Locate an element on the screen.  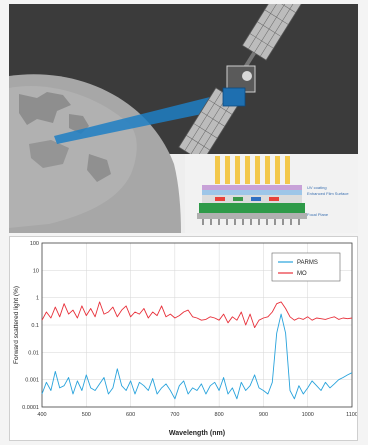
legend-label-mo: MO is located at coordinates (302, 274).